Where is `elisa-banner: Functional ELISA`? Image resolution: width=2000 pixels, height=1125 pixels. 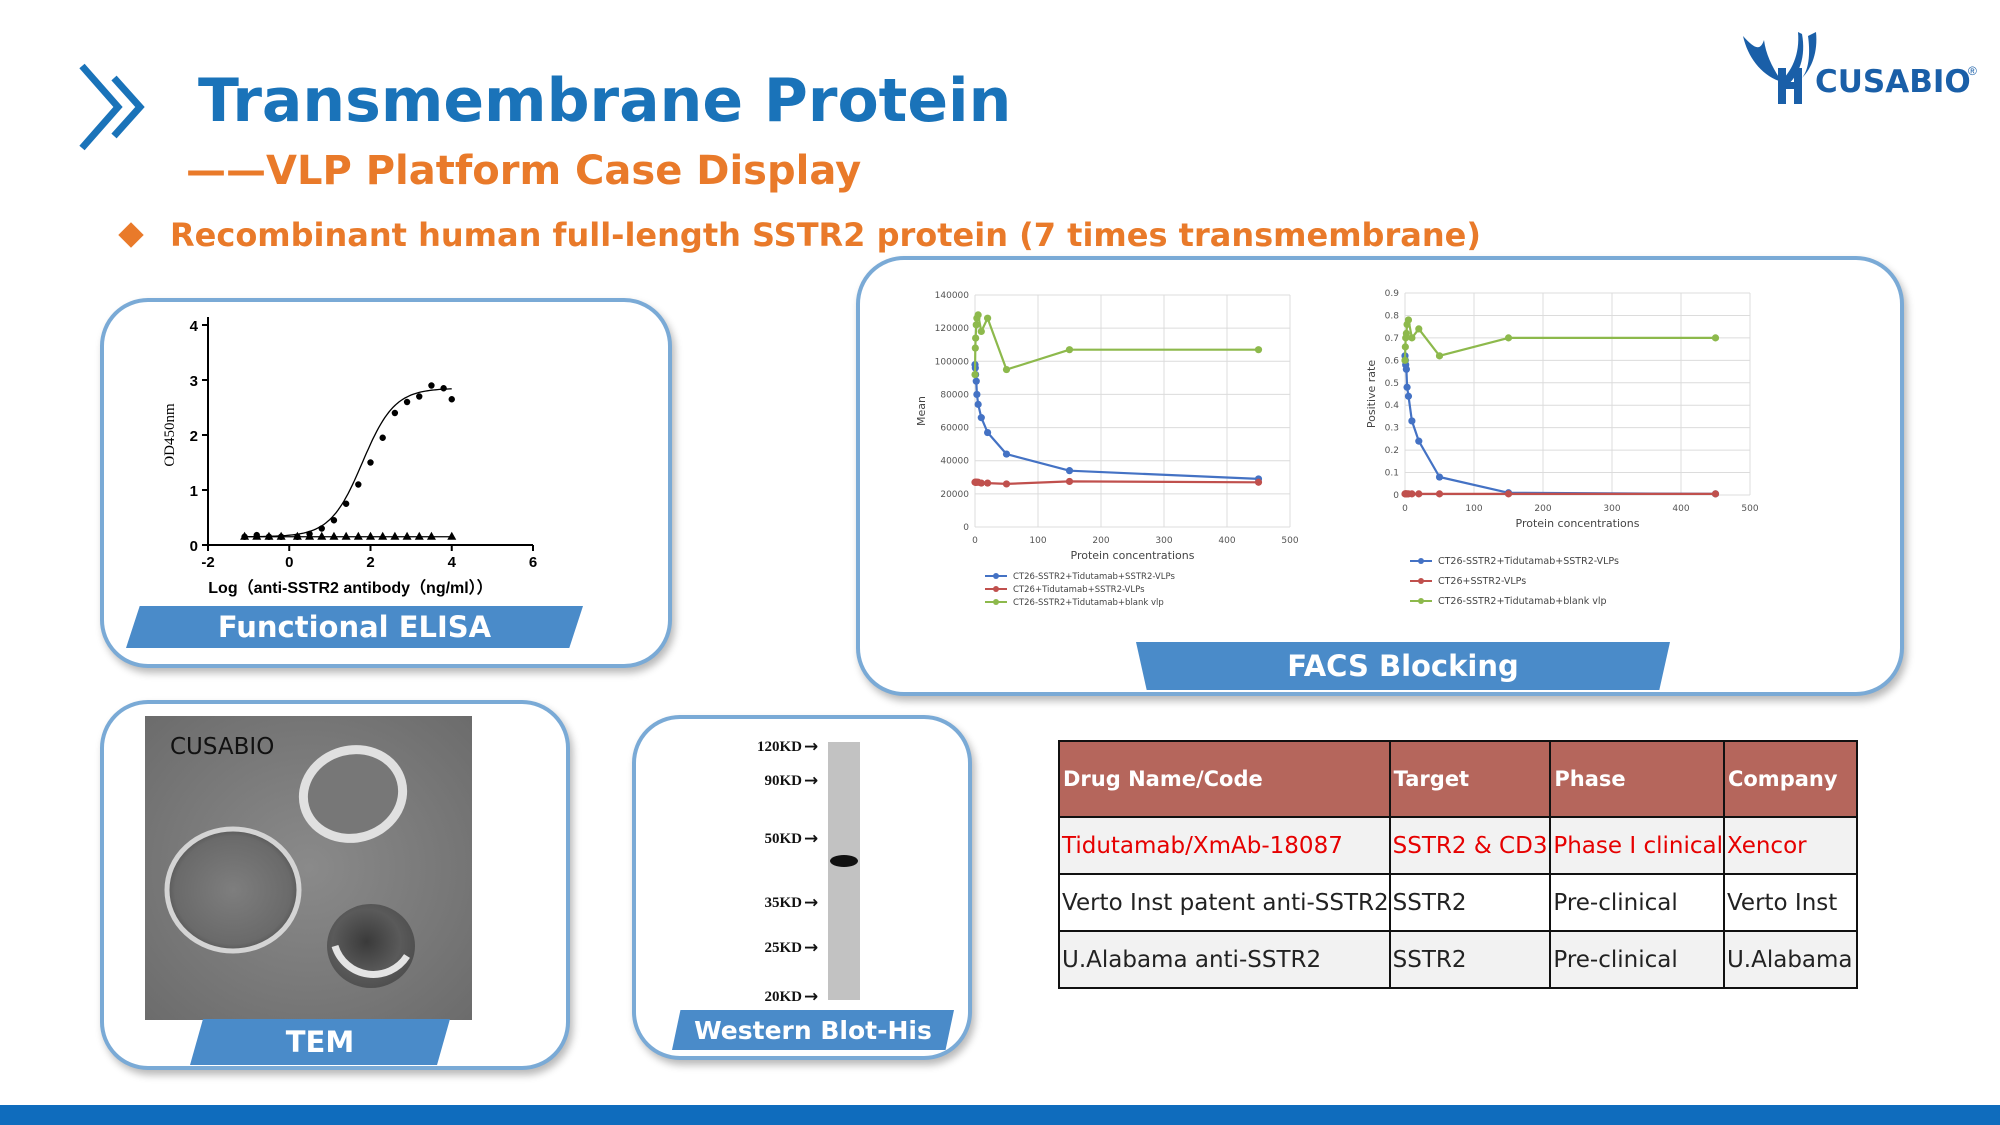 elisa-banner: Functional ELISA is located at coordinates (354, 627).